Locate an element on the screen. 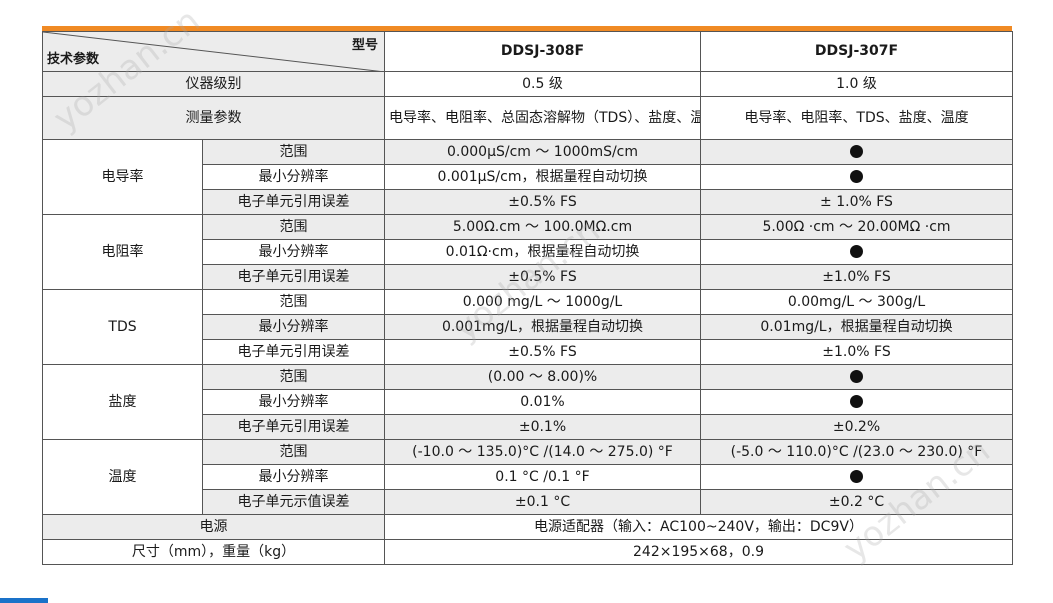 The image size is (1053, 603). group-label-salinity: 盐度 is located at coordinates (122, 402).